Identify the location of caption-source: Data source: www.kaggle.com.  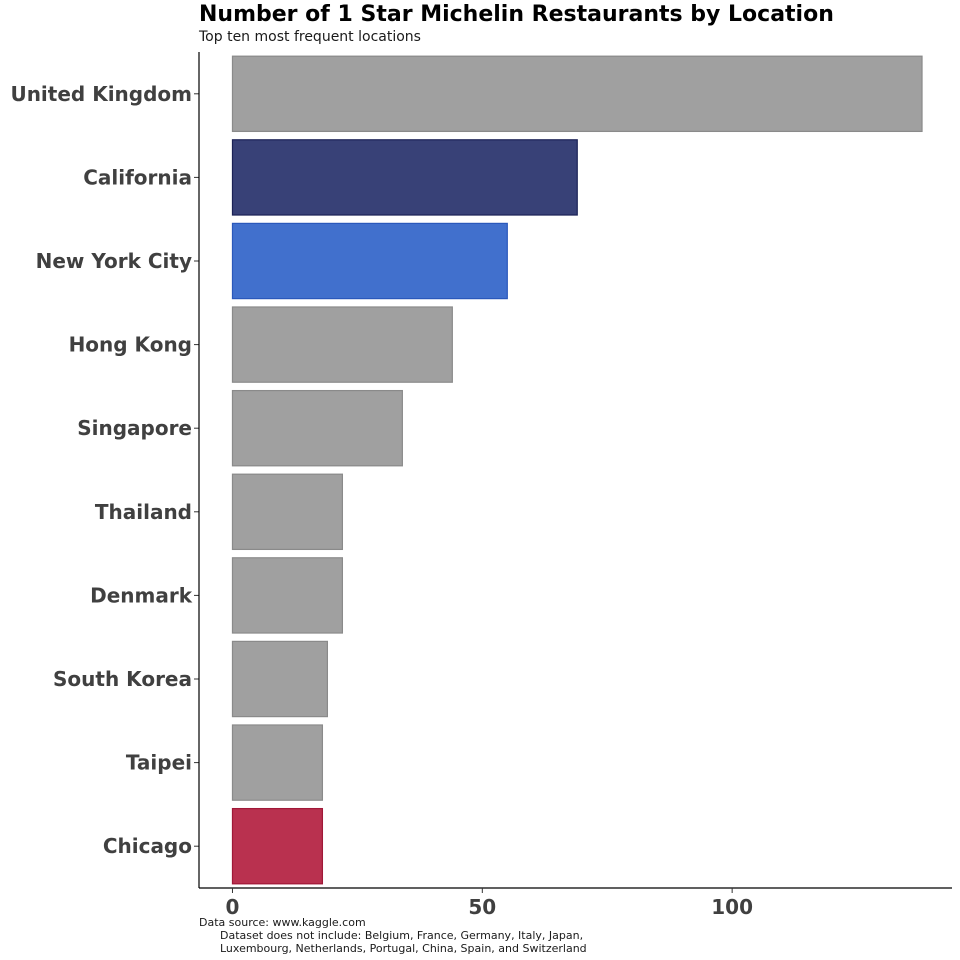
(282, 922).